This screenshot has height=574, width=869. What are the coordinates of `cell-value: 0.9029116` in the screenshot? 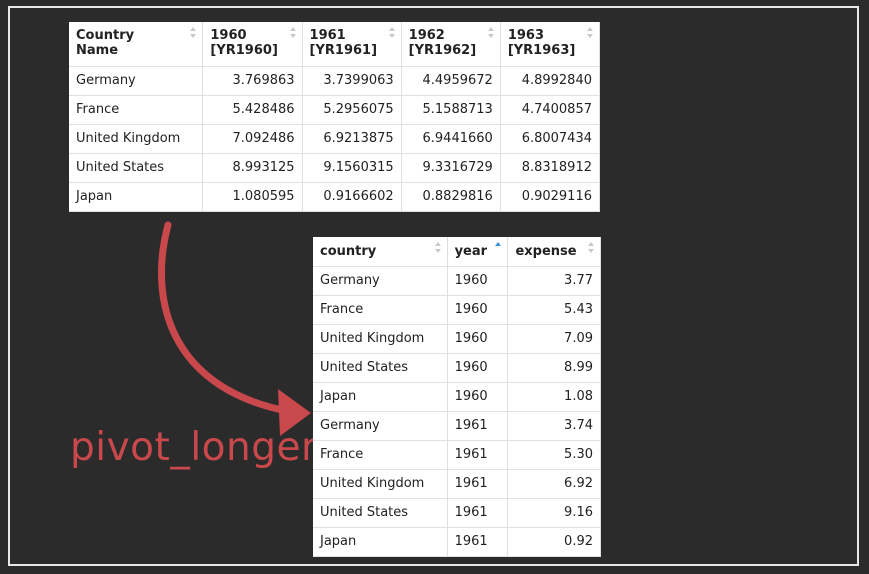 It's located at (550, 197).